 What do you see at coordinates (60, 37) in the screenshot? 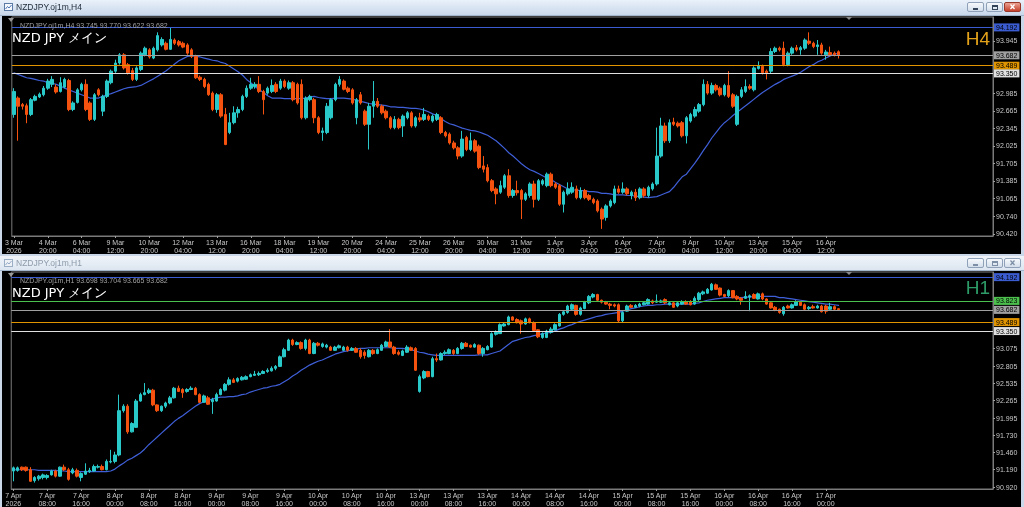
I see `text: NZD JPY メイン` at bounding box center [60, 37].